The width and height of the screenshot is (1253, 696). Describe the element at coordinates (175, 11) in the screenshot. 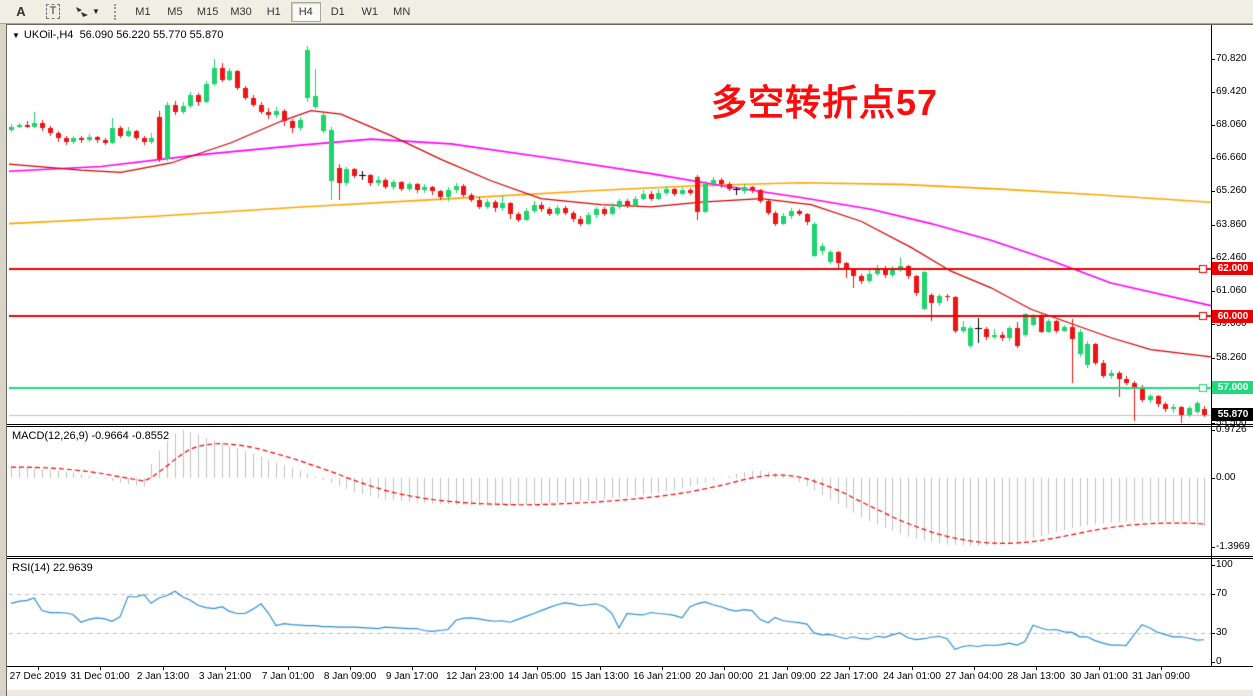

I see `timeframe-m5-button: M5` at that location.